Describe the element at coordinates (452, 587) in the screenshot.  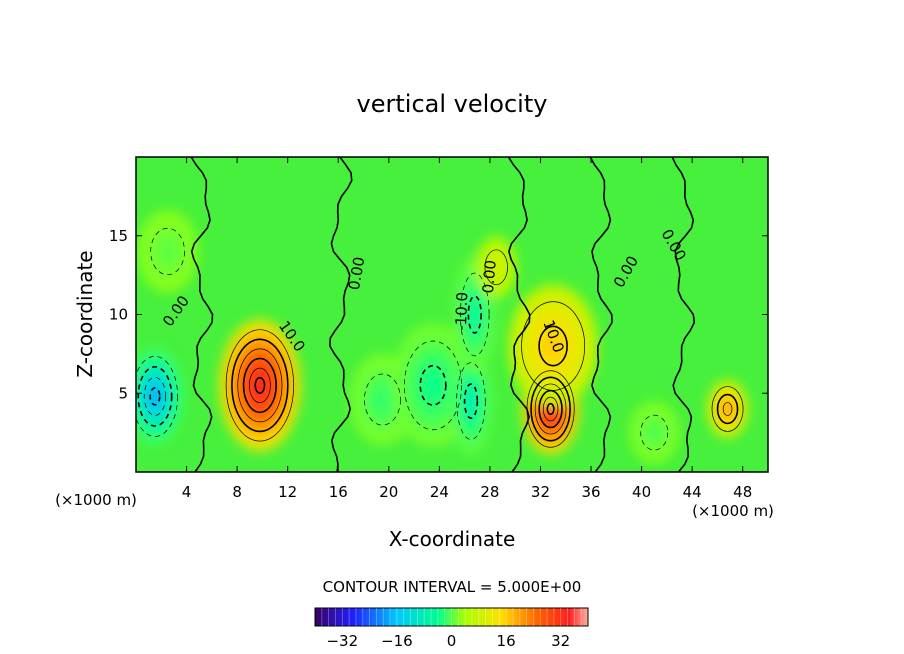
I see `contour-interval-label: CONTOUR INTERVAL = 5.000E+00` at that location.